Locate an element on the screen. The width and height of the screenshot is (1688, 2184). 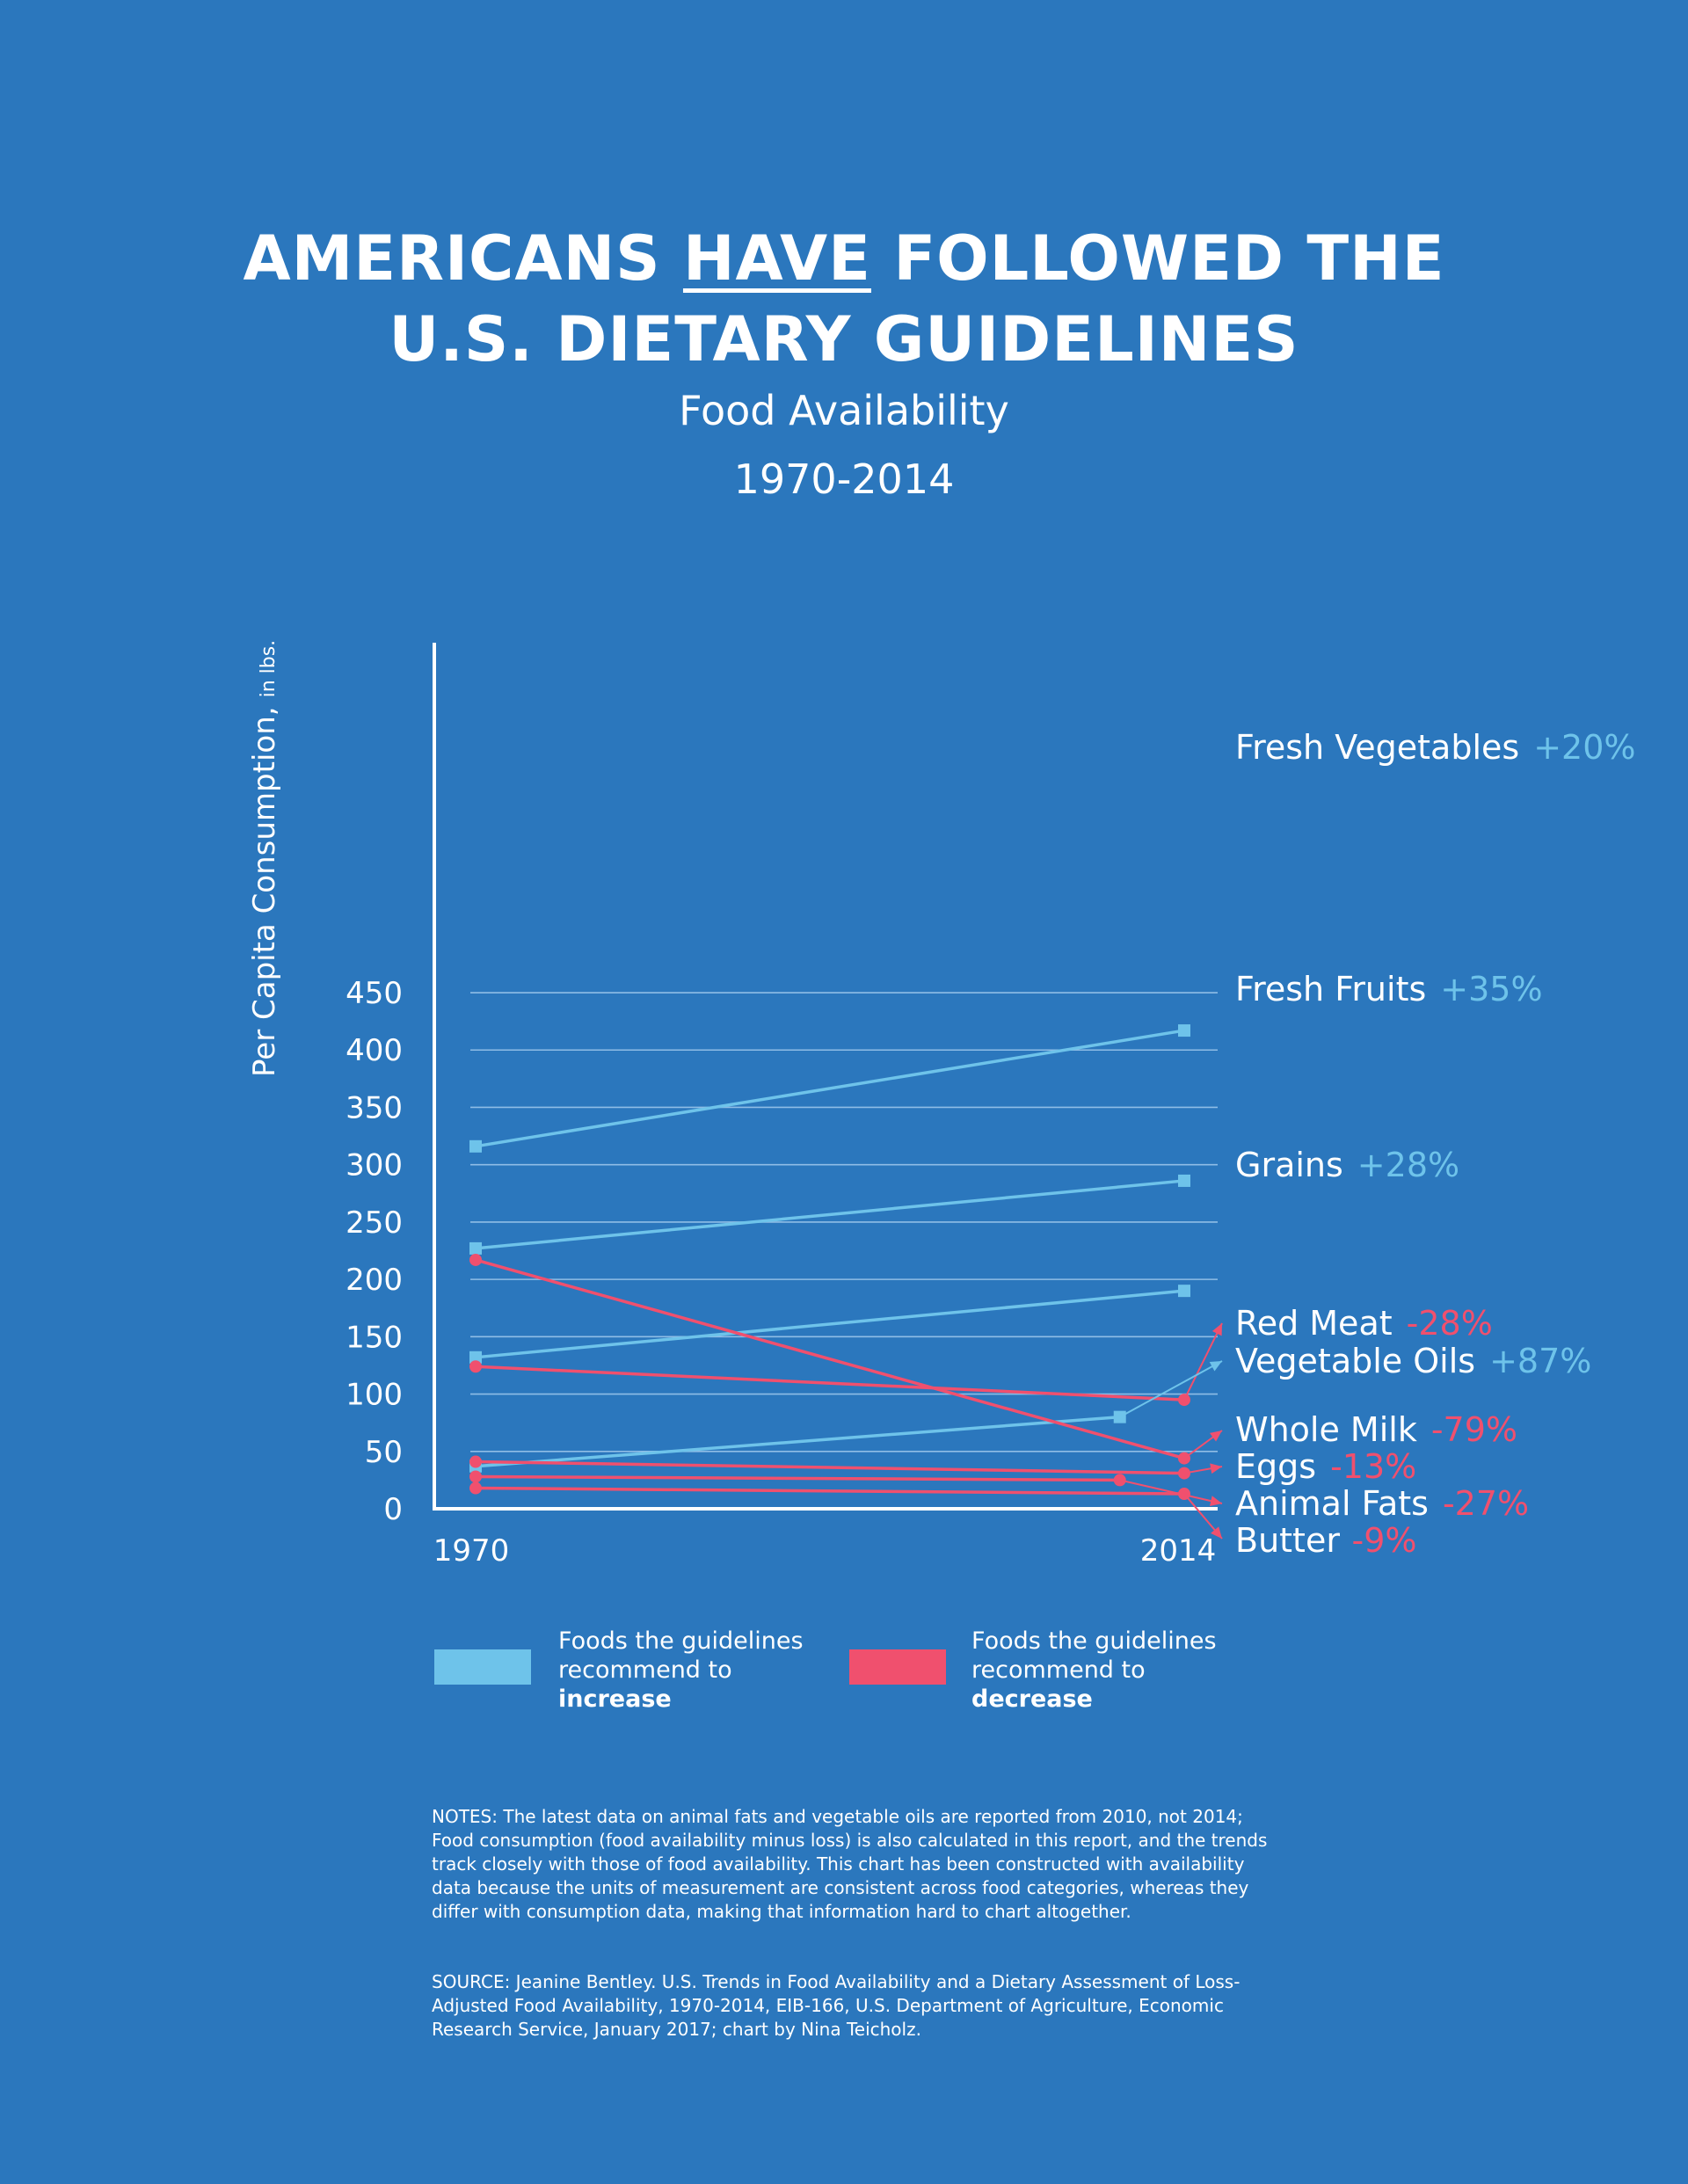
series-name: Whole Milk is located at coordinates (1326, 1429).